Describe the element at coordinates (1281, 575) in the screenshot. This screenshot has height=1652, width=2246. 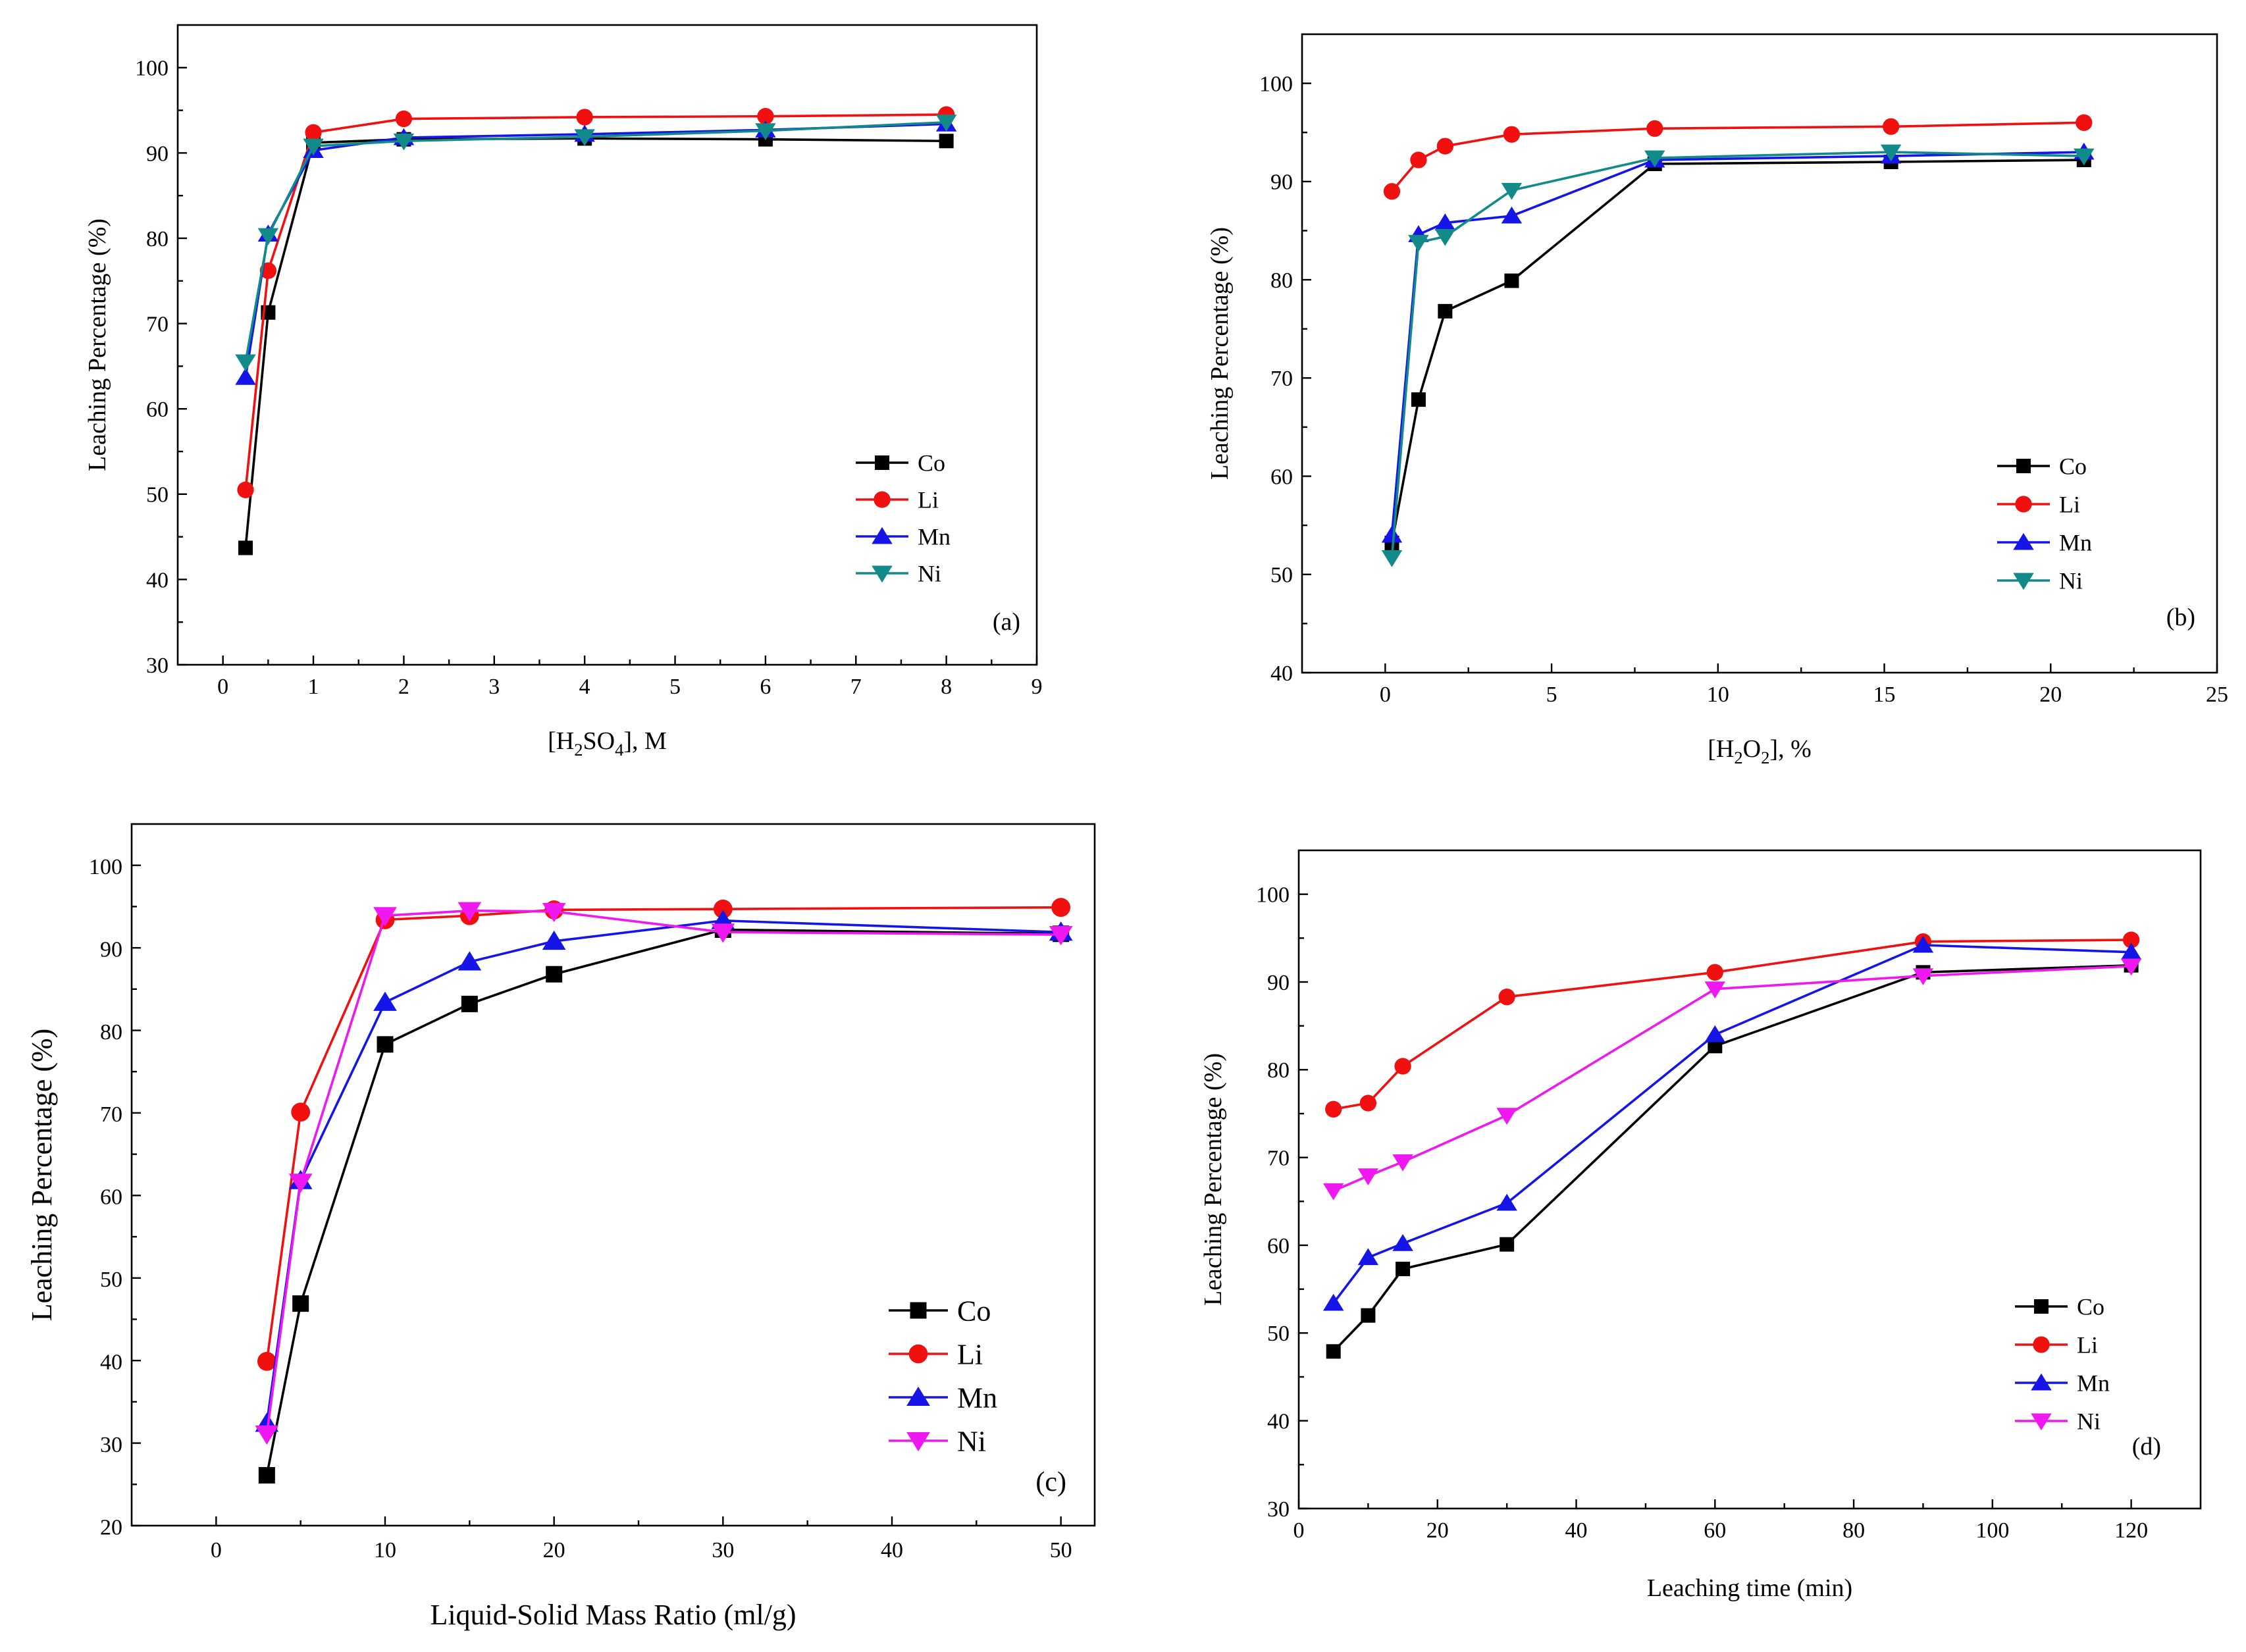
I see `y-tick-label-b-1: 50` at that location.